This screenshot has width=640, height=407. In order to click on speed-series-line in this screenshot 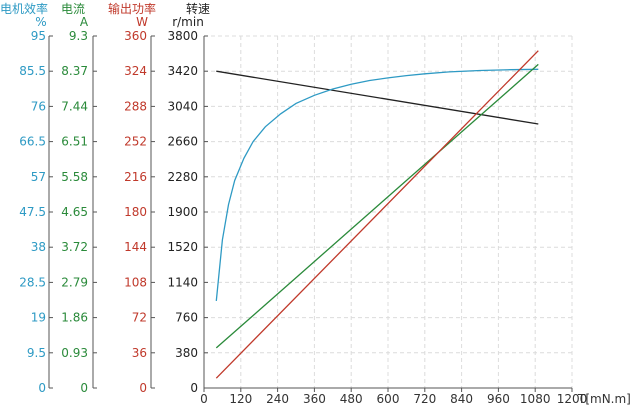, I will do `click(377, 97)`.